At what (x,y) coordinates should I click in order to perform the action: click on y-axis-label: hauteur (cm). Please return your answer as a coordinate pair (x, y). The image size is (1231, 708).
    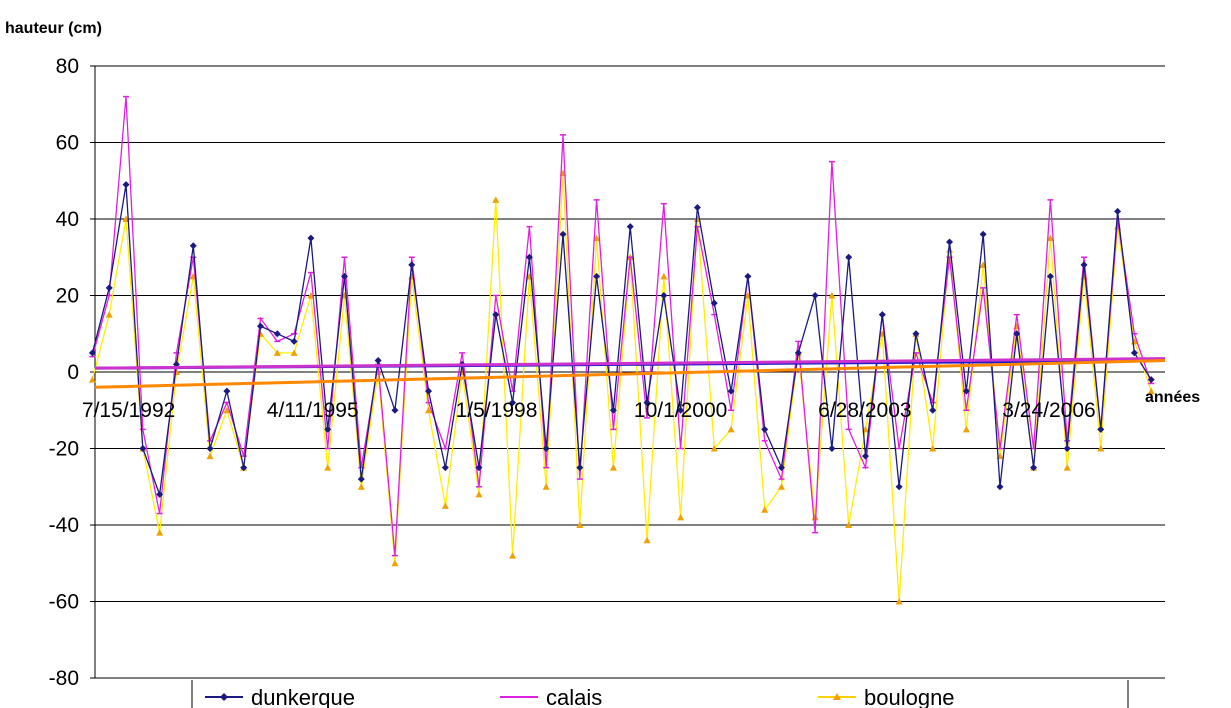
    Looking at the image, I should click on (53, 28).